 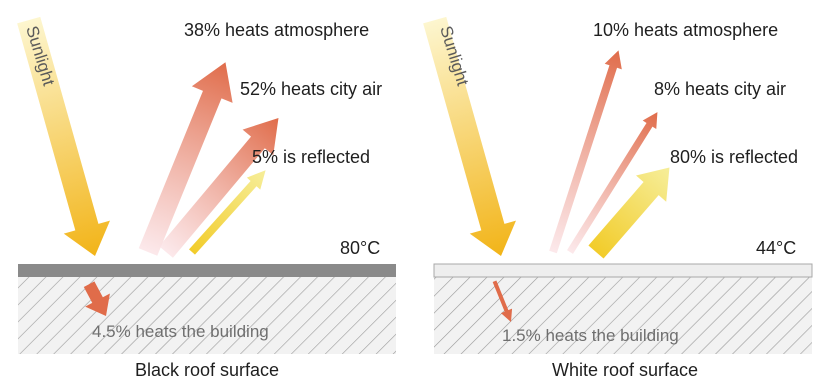 What do you see at coordinates (720, 89) in the screenshot?
I see `heats-city-air-label: 8% heats city air` at bounding box center [720, 89].